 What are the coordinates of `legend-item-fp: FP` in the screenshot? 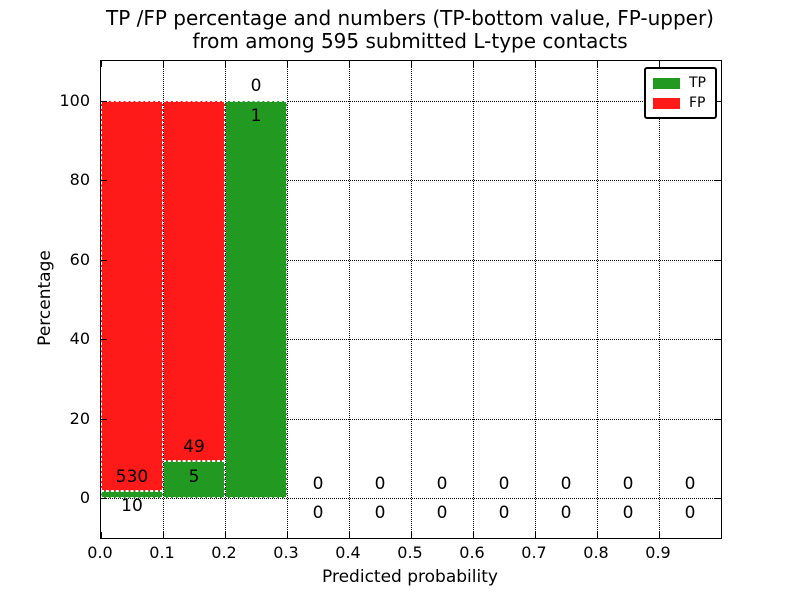 It's located at (679, 103).